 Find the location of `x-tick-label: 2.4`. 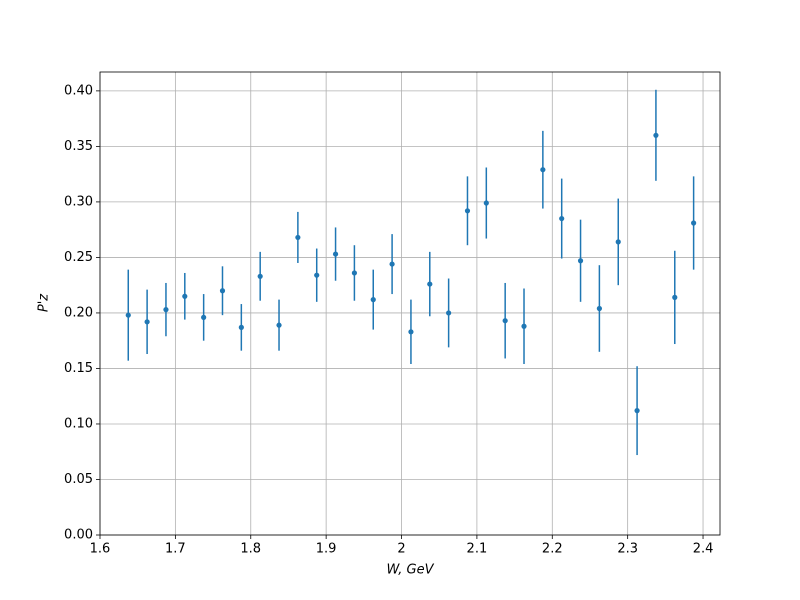

x-tick-label: 2.4 is located at coordinates (703, 549).